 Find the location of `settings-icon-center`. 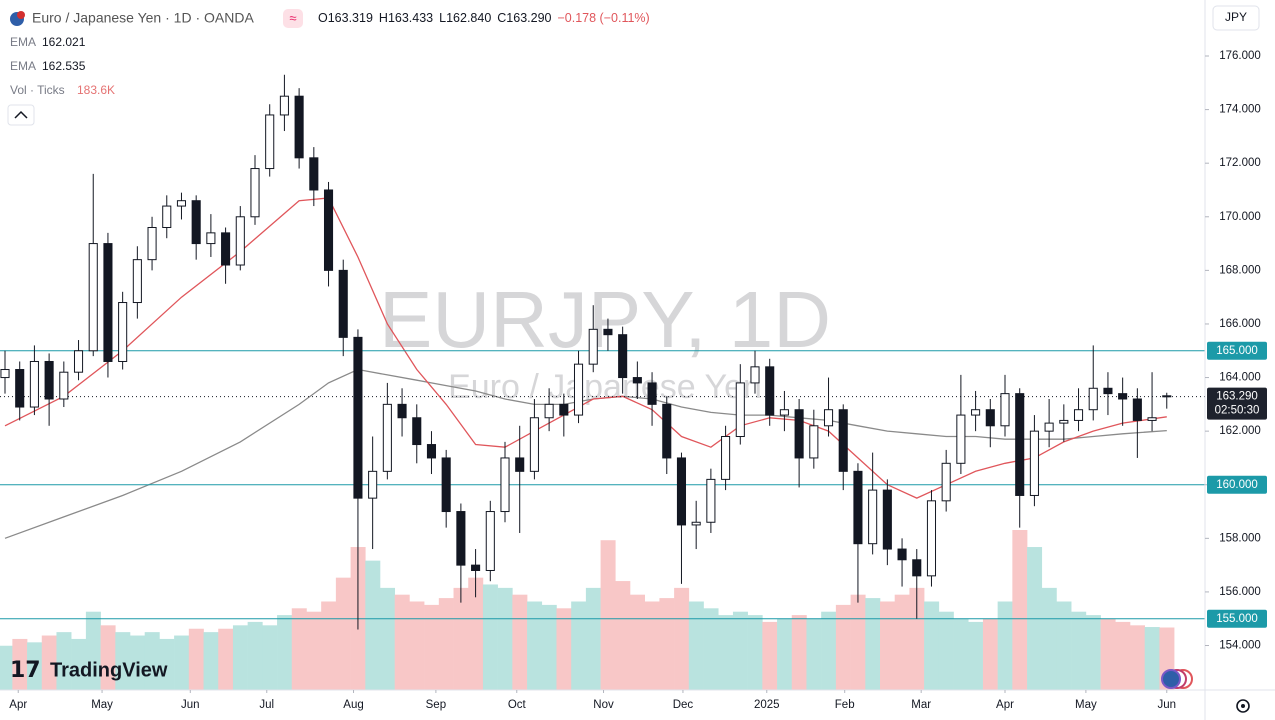

settings-icon-center is located at coordinates (1243, 706).